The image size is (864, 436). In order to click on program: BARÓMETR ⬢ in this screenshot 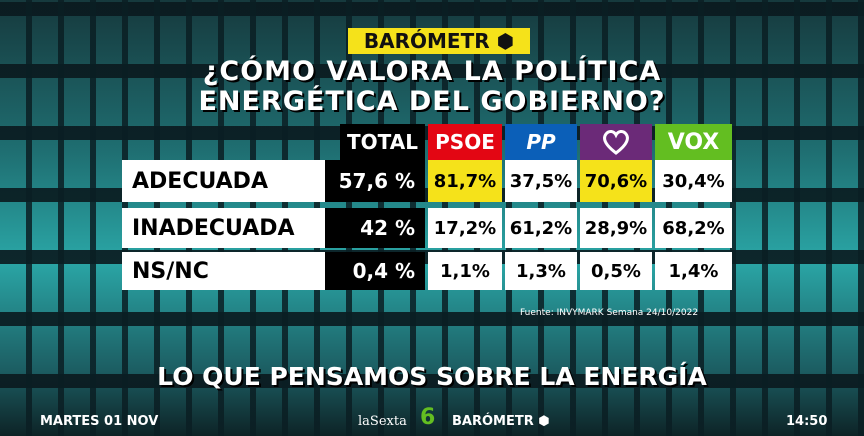, I will do `click(501, 421)`.